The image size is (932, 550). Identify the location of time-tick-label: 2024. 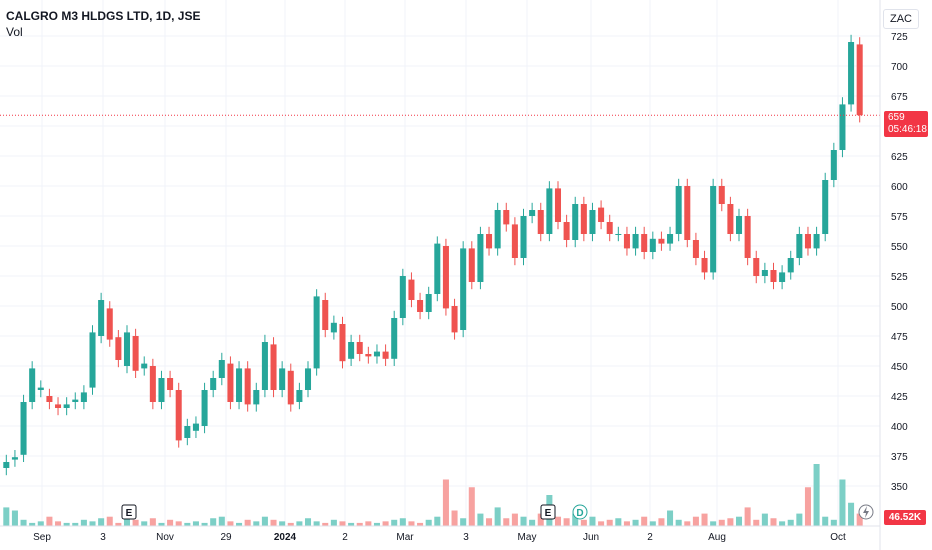
(285, 537).